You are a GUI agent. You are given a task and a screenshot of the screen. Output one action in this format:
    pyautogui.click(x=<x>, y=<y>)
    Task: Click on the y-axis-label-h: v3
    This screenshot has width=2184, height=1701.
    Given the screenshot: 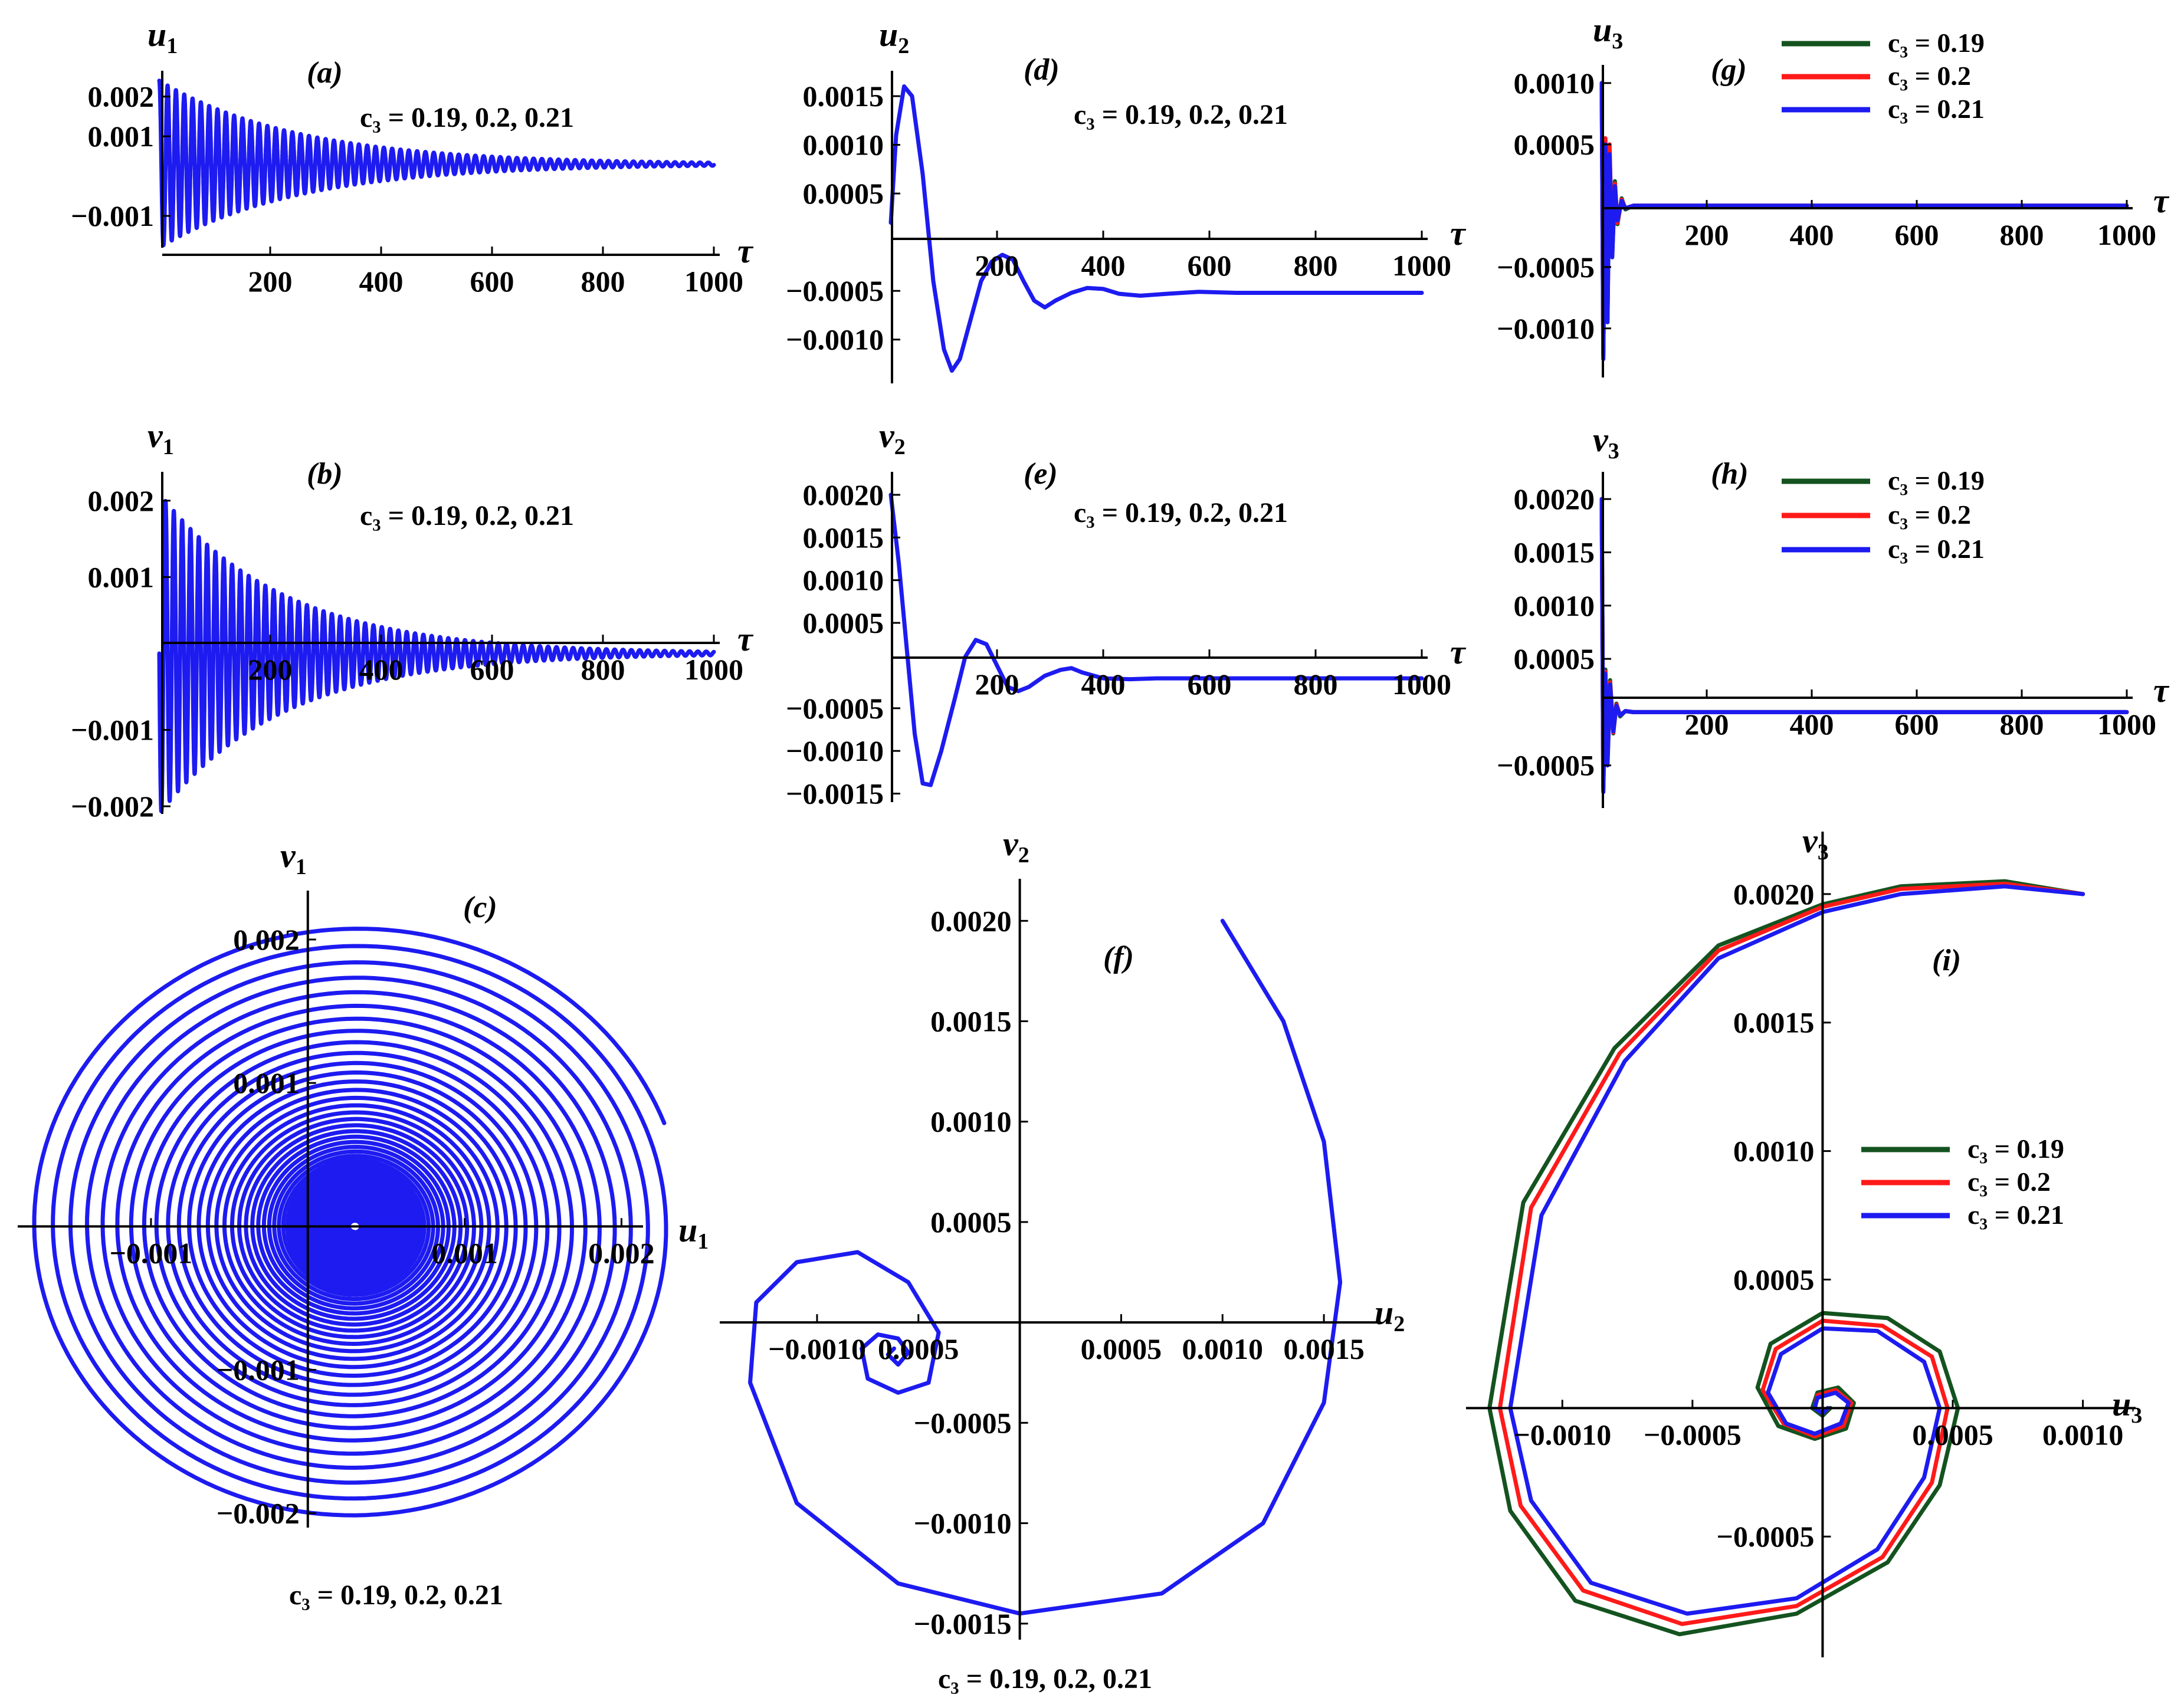 What is the action you would take?
    pyautogui.click(x=1606, y=442)
    